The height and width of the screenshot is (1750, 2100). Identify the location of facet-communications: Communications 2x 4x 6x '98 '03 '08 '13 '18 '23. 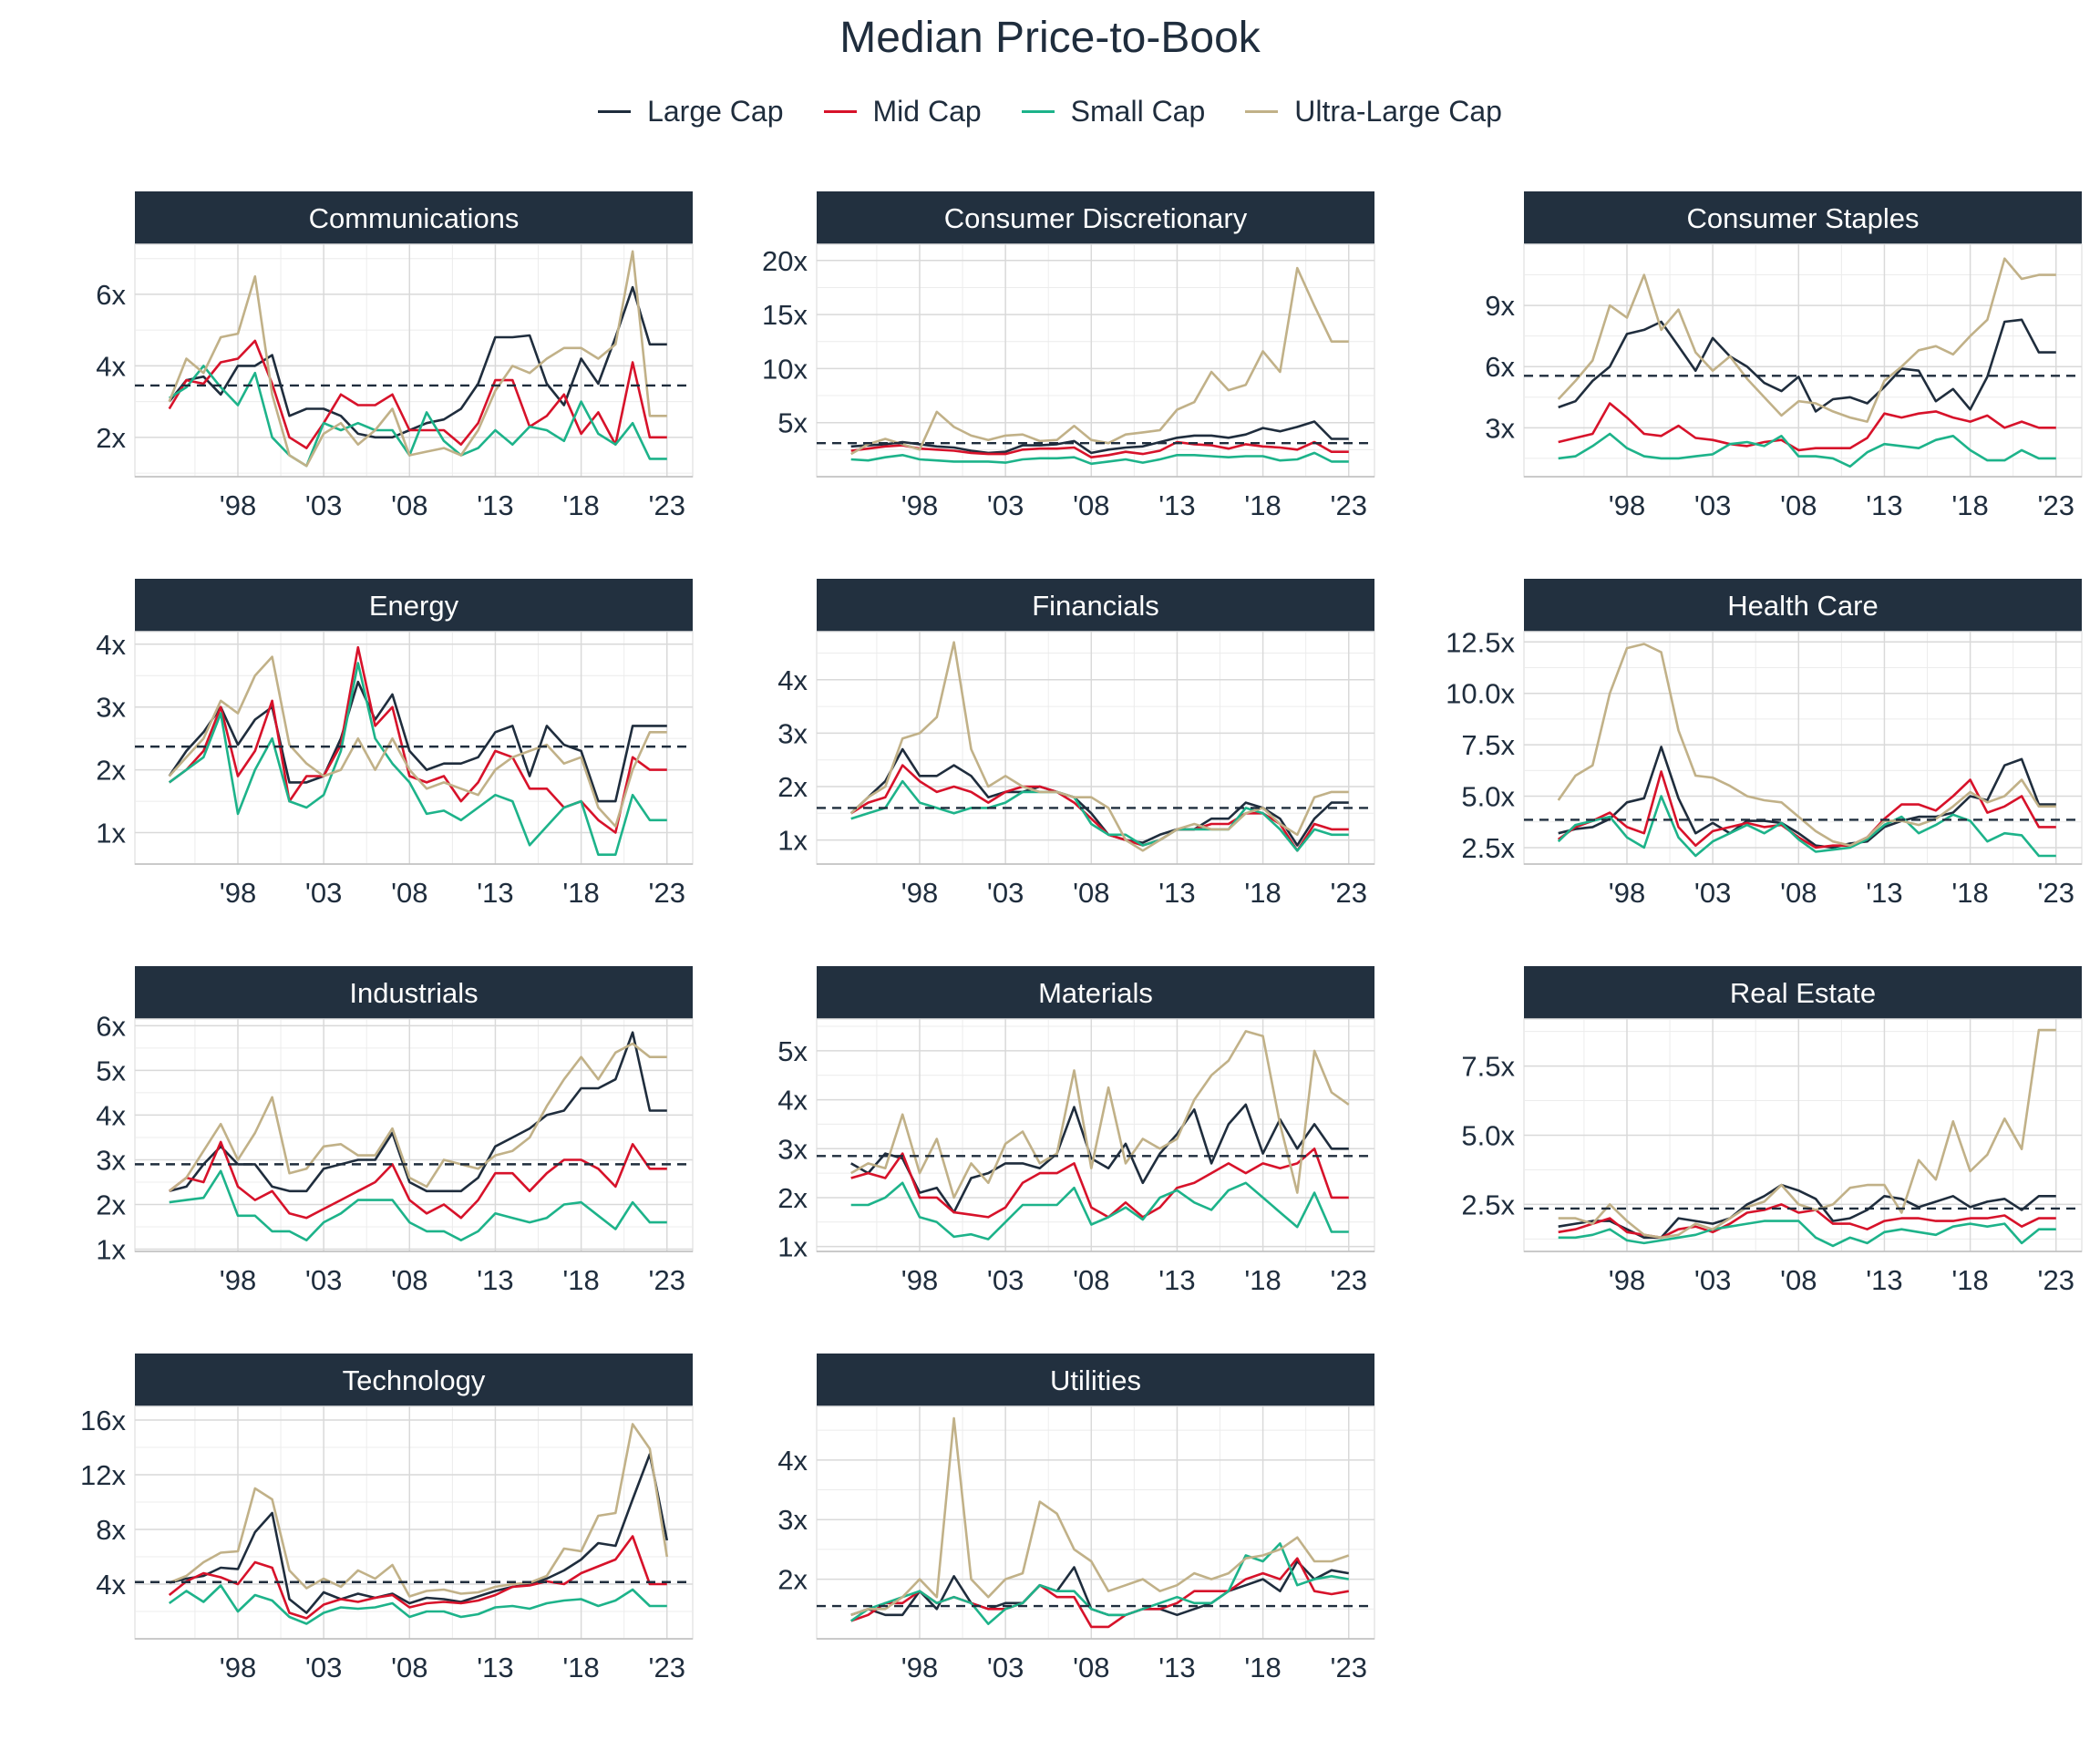
(395, 356).